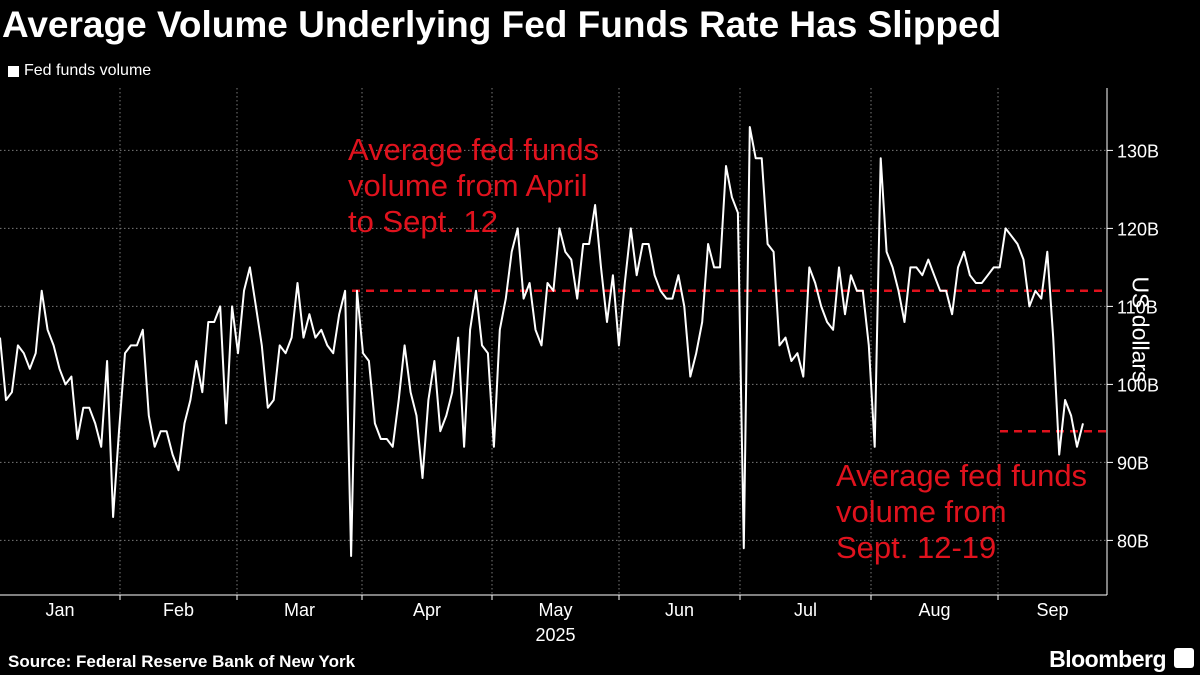  Describe the element at coordinates (1138, 385) in the screenshot. I see `y-tick-label: 100B` at that location.